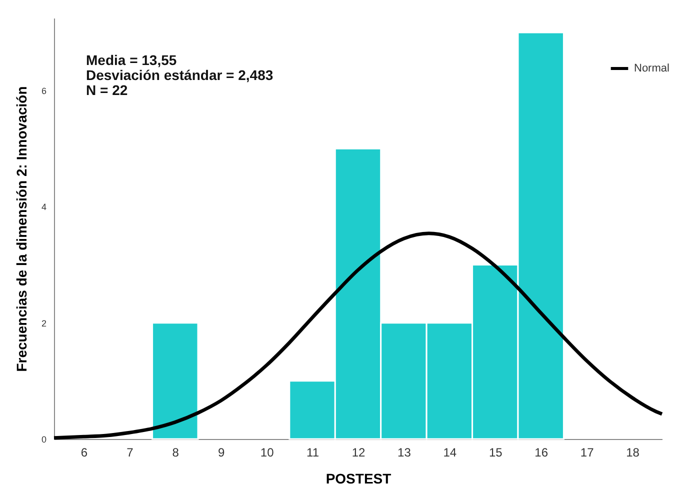 The height and width of the screenshot is (496, 684). Describe the element at coordinates (130, 453) in the screenshot. I see `x-tick-label: 7` at that location.